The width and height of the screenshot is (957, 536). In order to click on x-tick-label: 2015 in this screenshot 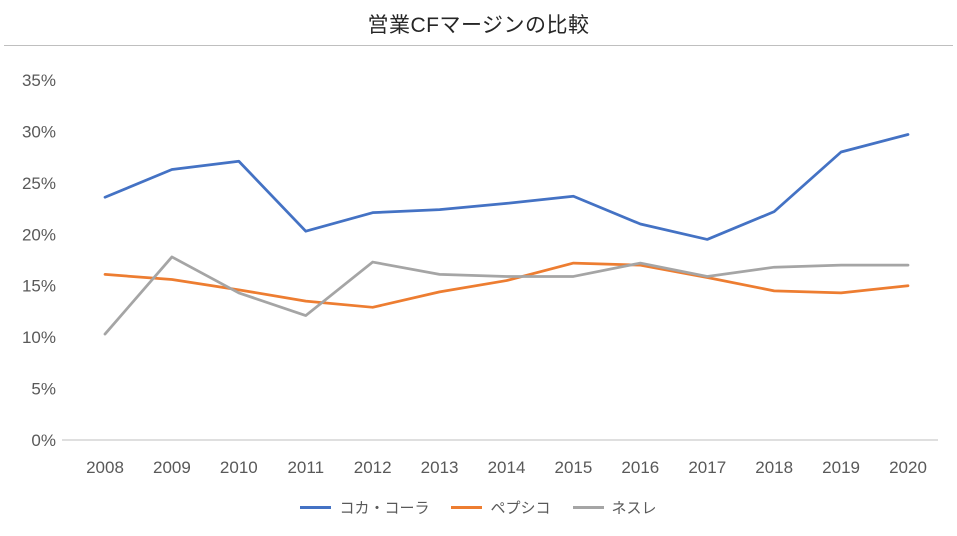, I will do `click(574, 467)`.